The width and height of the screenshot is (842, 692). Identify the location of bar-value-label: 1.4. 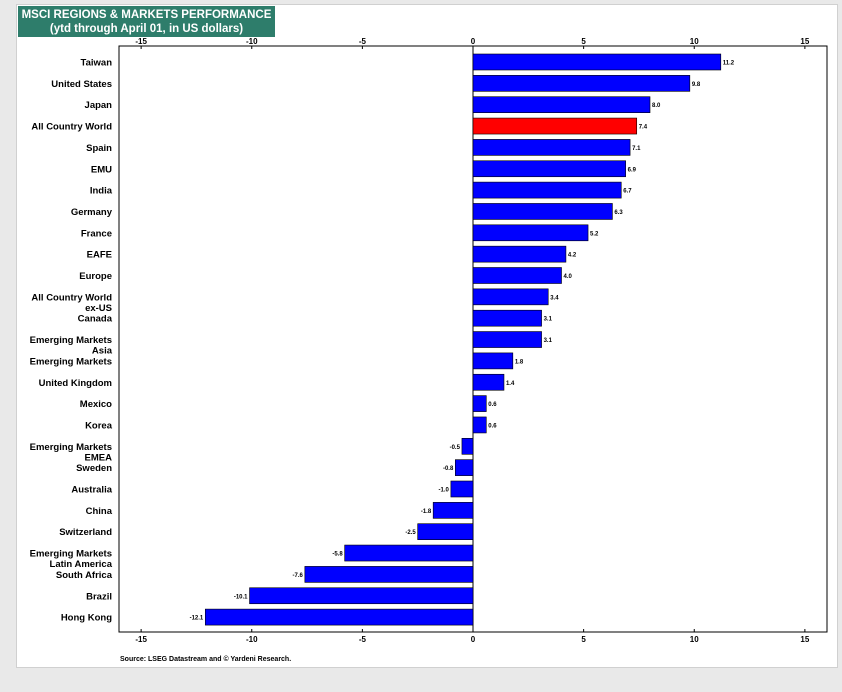
(510, 384).